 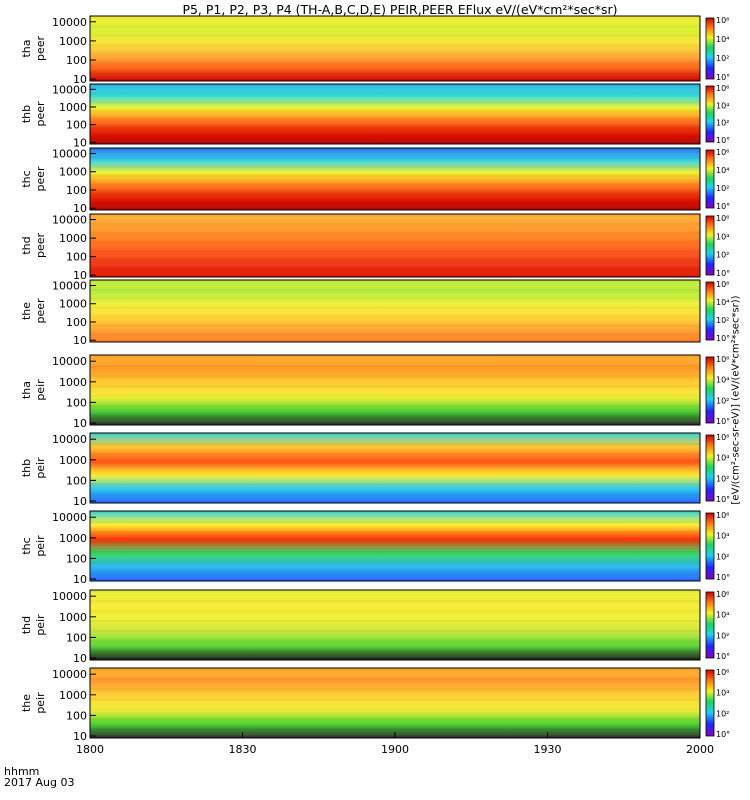 What do you see at coordinates (26, 178) in the screenshot?
I see `panel-probe-label: thc` at bounding box center [26, 178].